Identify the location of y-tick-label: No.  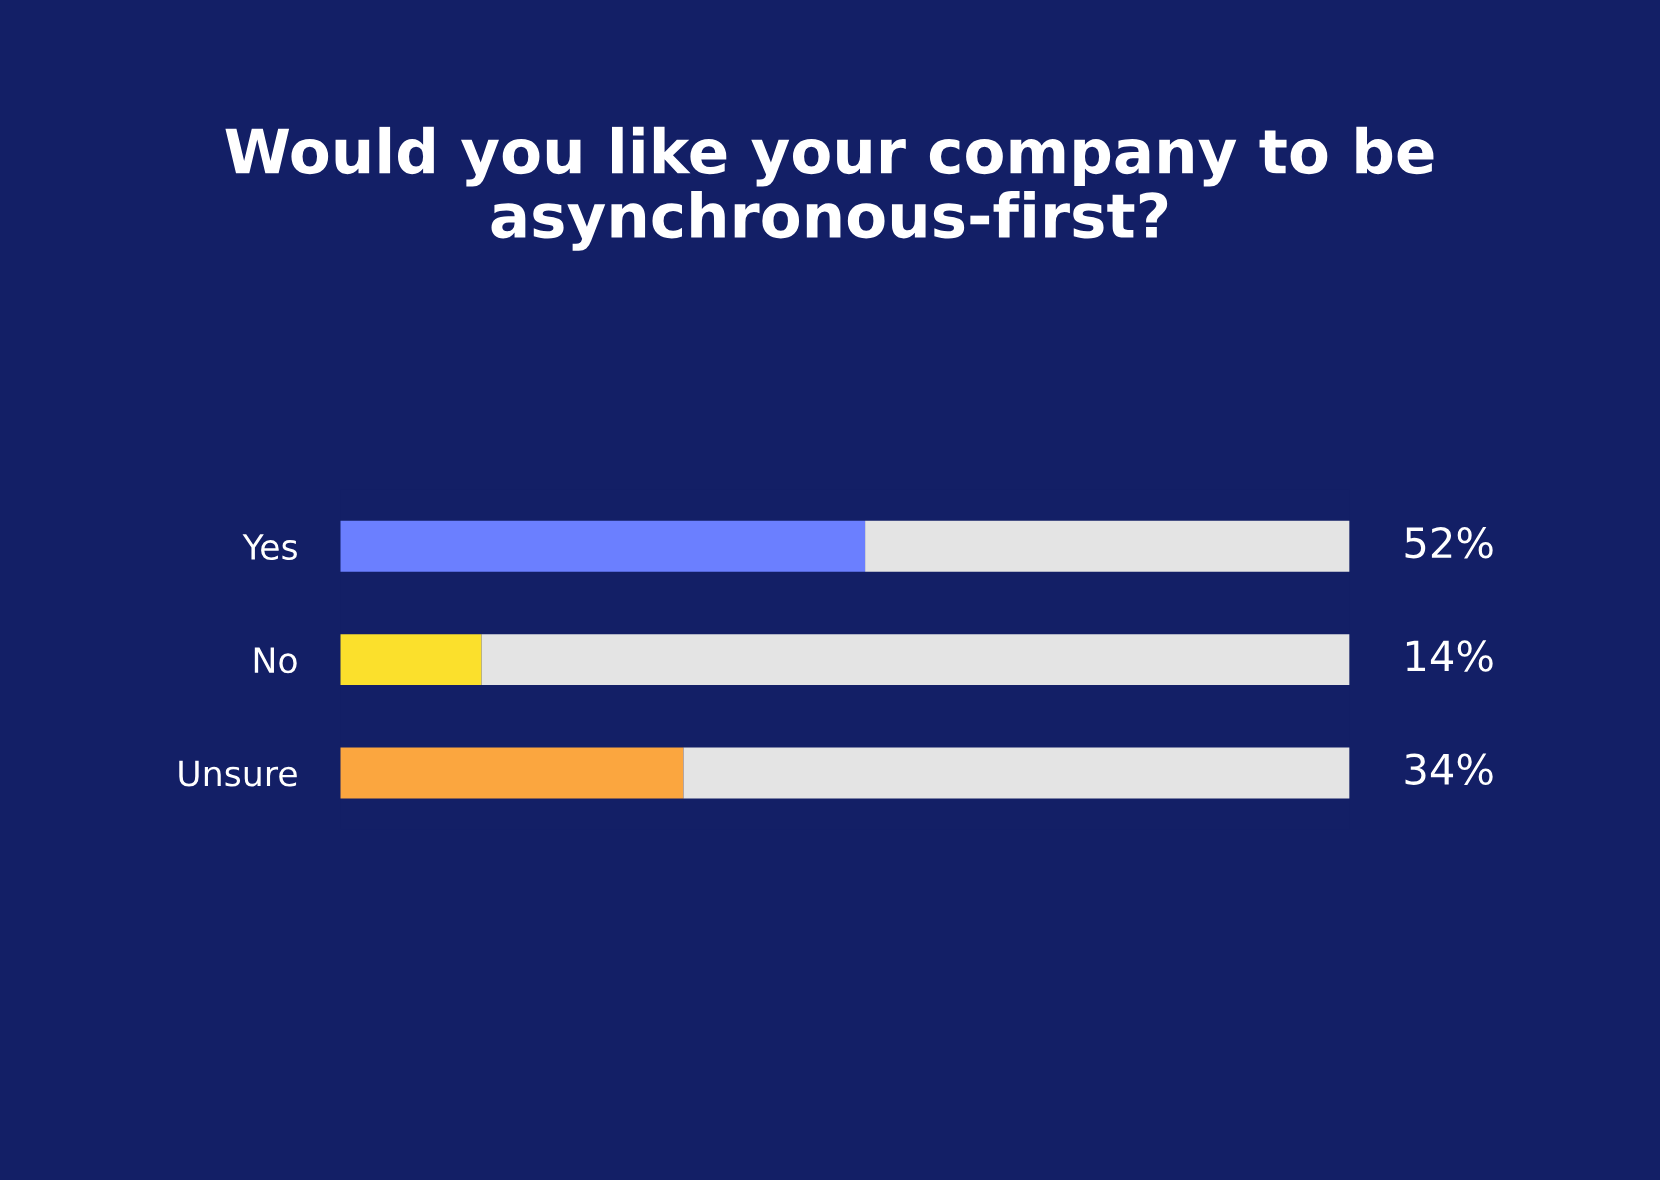
(275, 660).